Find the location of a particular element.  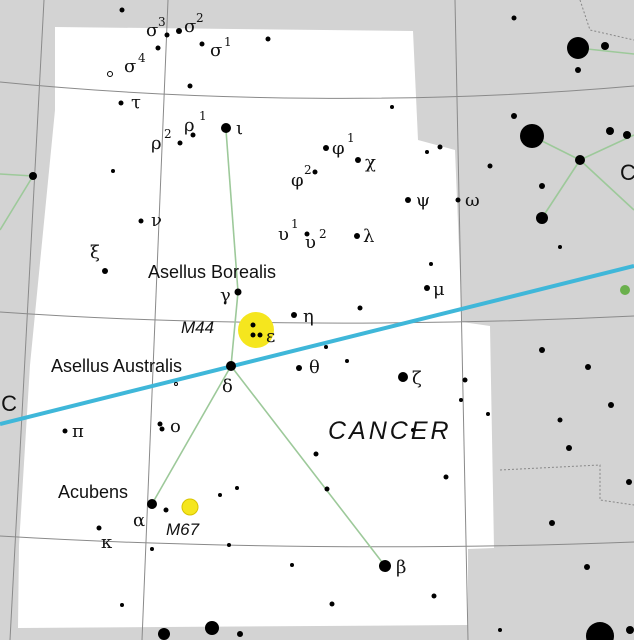

label-gamma: γ is located at coordinates (225, 295).